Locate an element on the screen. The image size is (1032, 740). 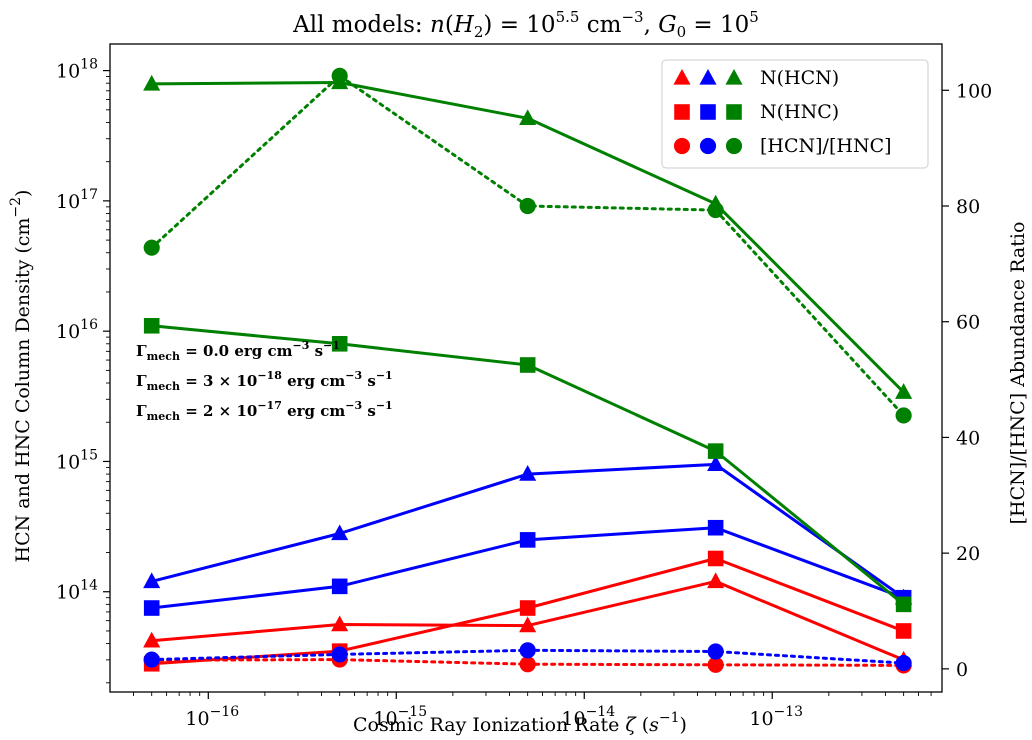
x-tick-label: 10−15 is located at coordinates (400, 717).